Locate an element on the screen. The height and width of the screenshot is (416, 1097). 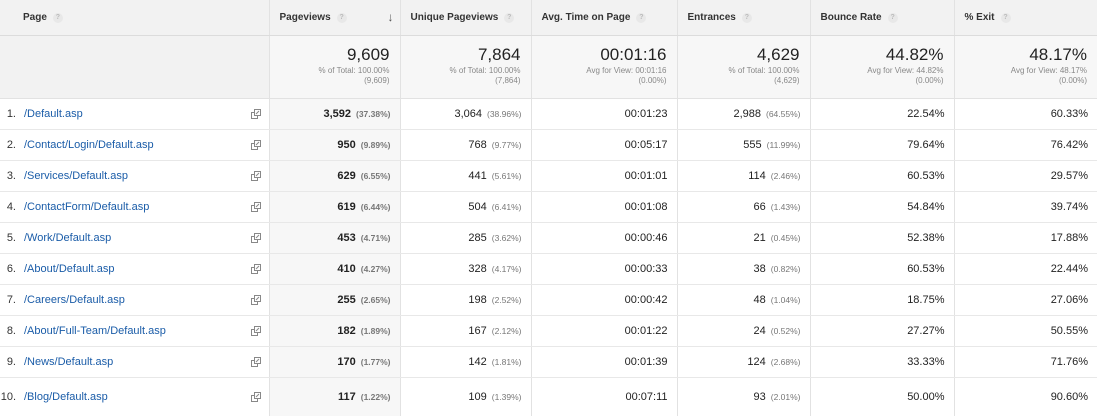
pageviews-cell: 182(1.89%) is located at coordinates (334, 331).